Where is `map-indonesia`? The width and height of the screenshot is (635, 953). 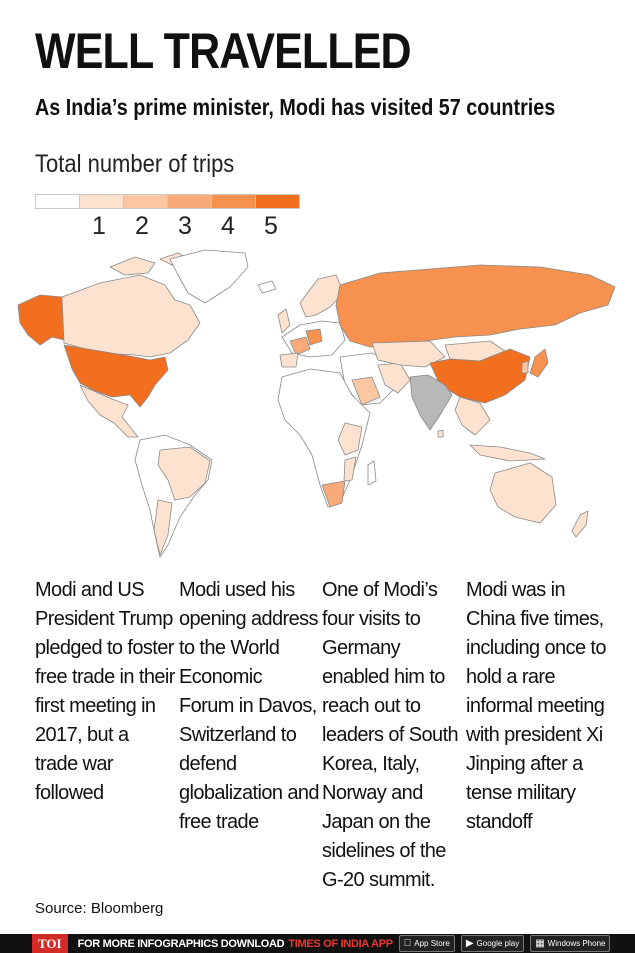
map-indonesia is located at coordinates (507, 453).